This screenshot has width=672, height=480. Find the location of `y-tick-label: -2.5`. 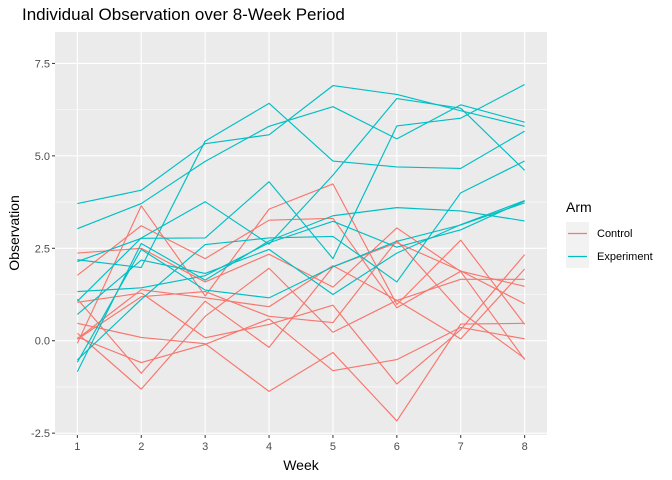

y-tick-label: -2.5 is located at coordinates (40, 434).